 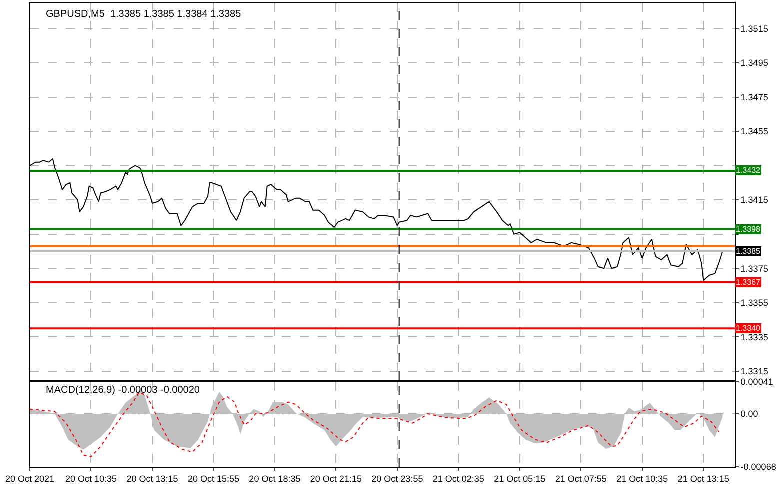 I want to click on y-tick-label: 1.3515, so click(x=754, y=29).